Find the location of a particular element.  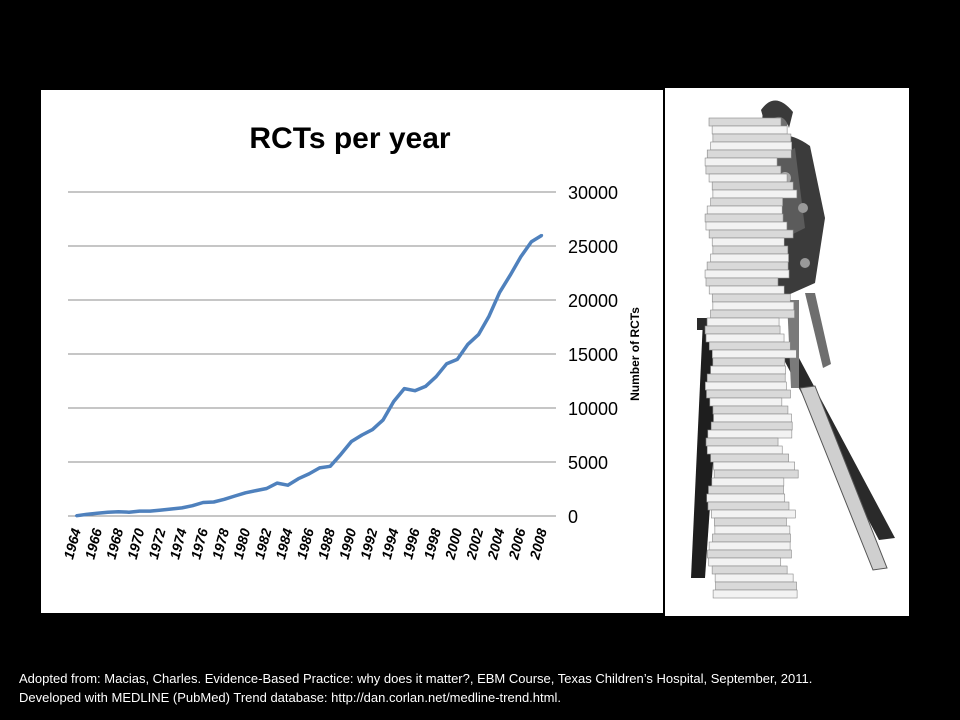

x-tick-label: 1986 is located at coordinates (305, 543).